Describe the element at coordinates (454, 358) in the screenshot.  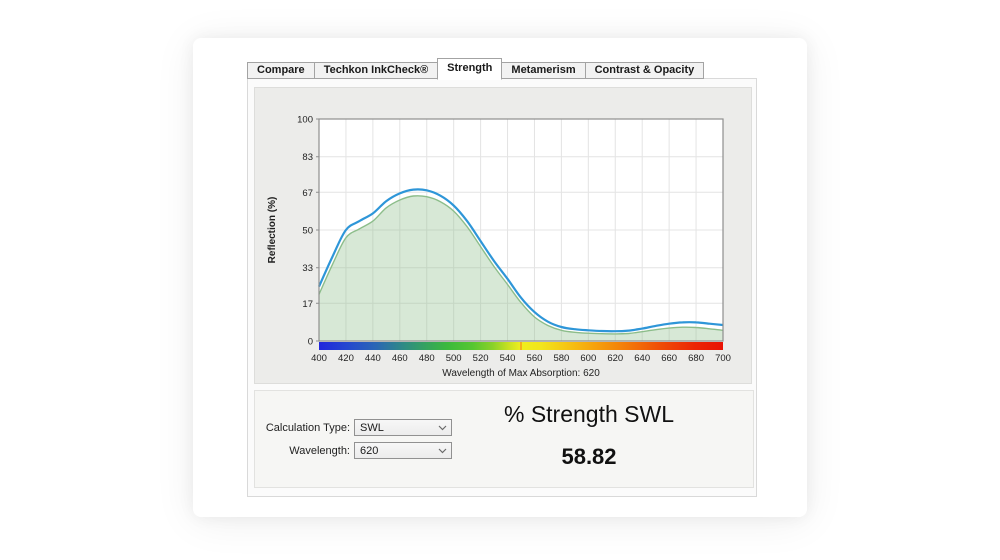
I see `svg-text: 500` at that location.